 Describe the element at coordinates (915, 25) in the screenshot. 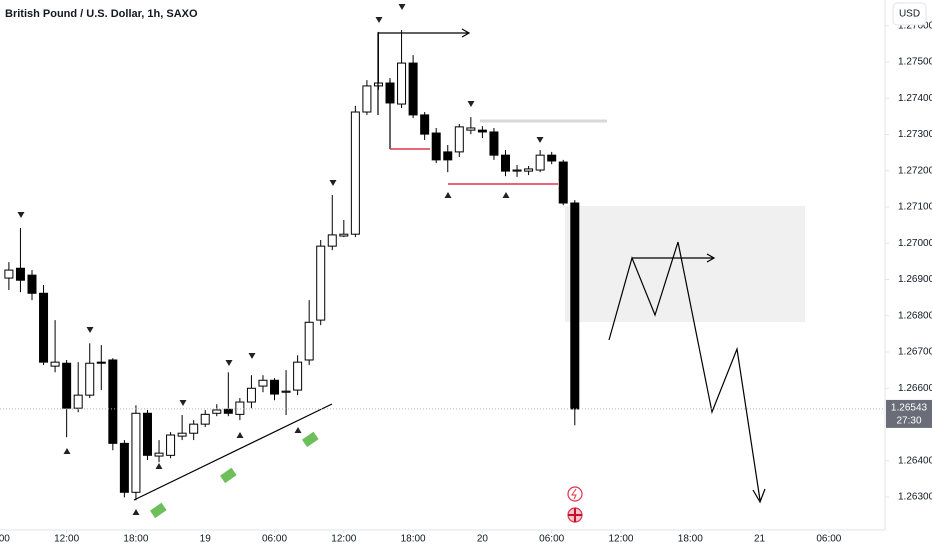

I see `y-tick-label: 1.27600` at that location.